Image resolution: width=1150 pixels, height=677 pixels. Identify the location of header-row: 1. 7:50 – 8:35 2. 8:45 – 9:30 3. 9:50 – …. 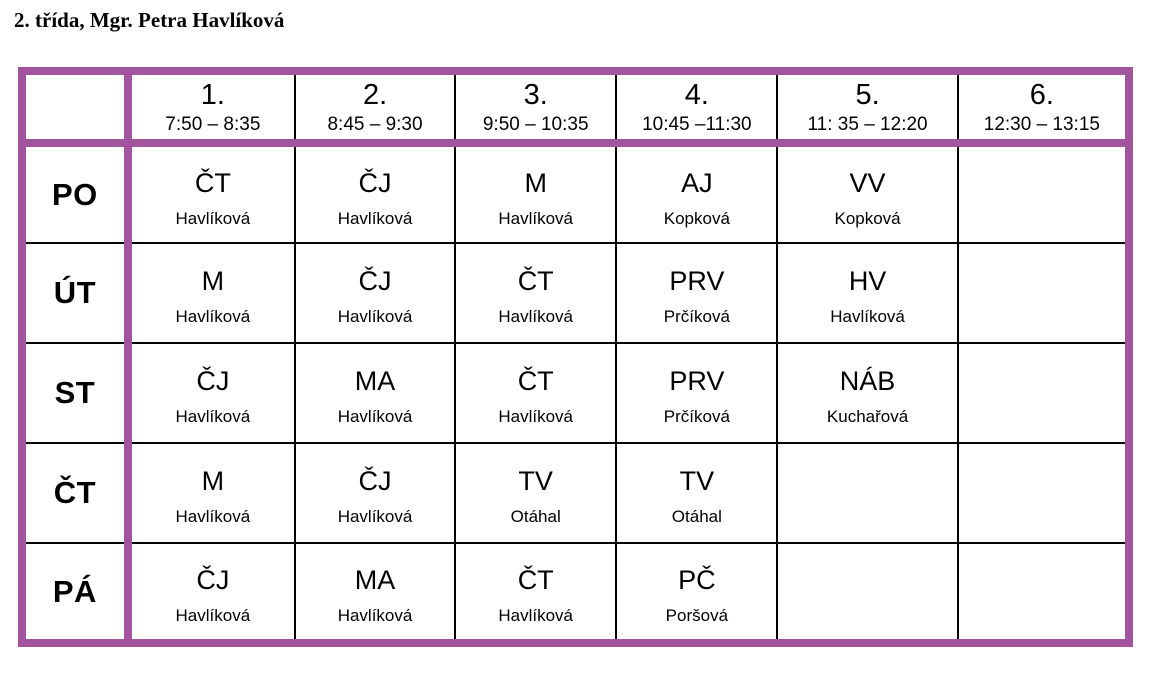
(576, 108).